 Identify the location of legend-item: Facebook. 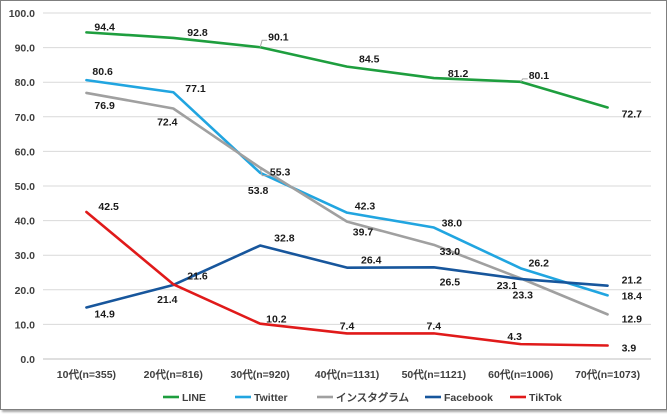
(459, 398).